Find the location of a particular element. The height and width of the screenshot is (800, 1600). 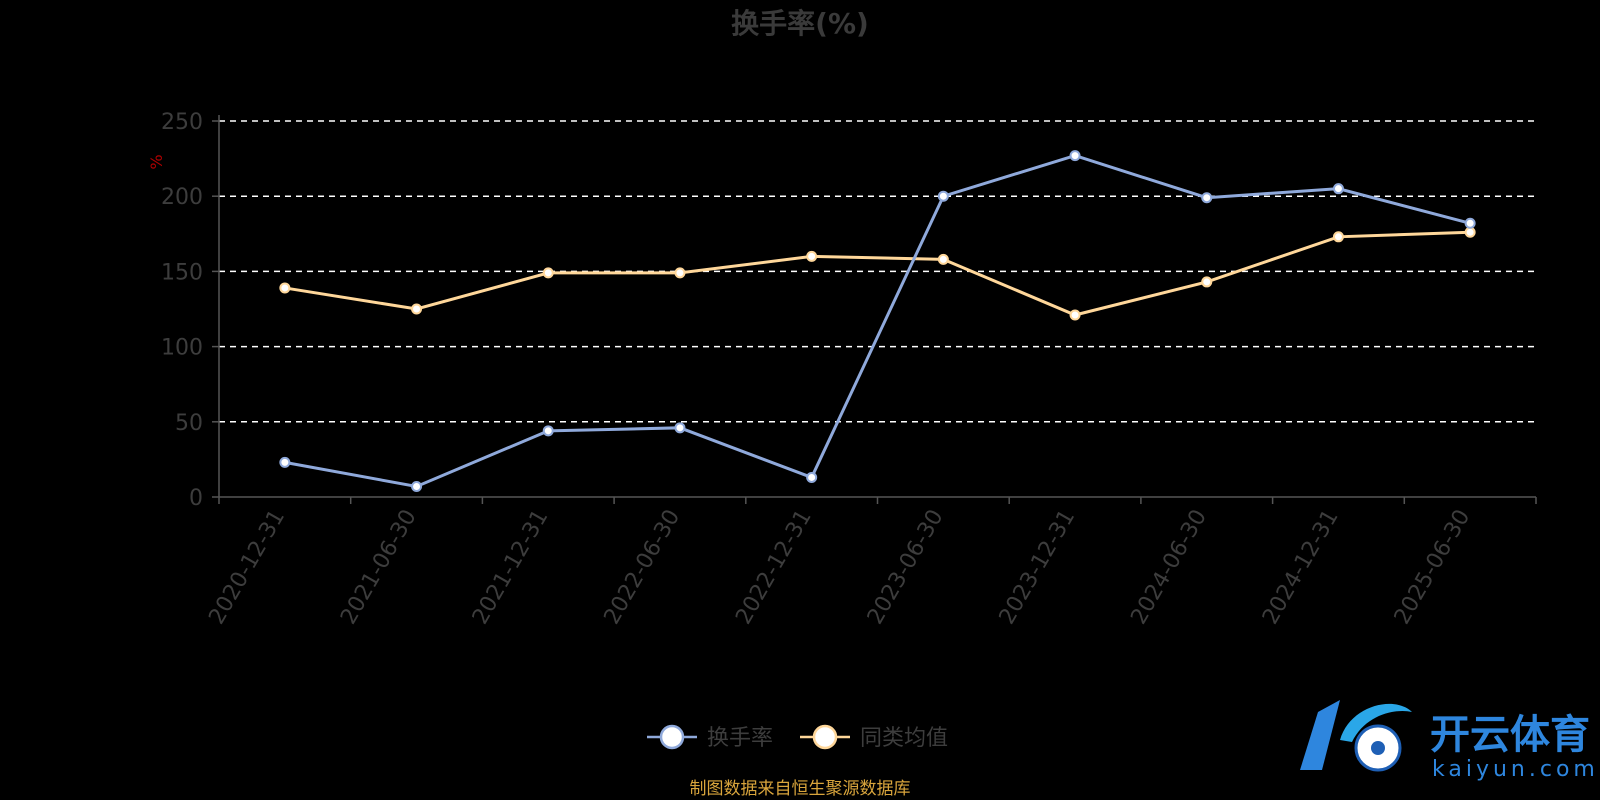

y-tick-label: 50 is located at coordinates (189, 423).